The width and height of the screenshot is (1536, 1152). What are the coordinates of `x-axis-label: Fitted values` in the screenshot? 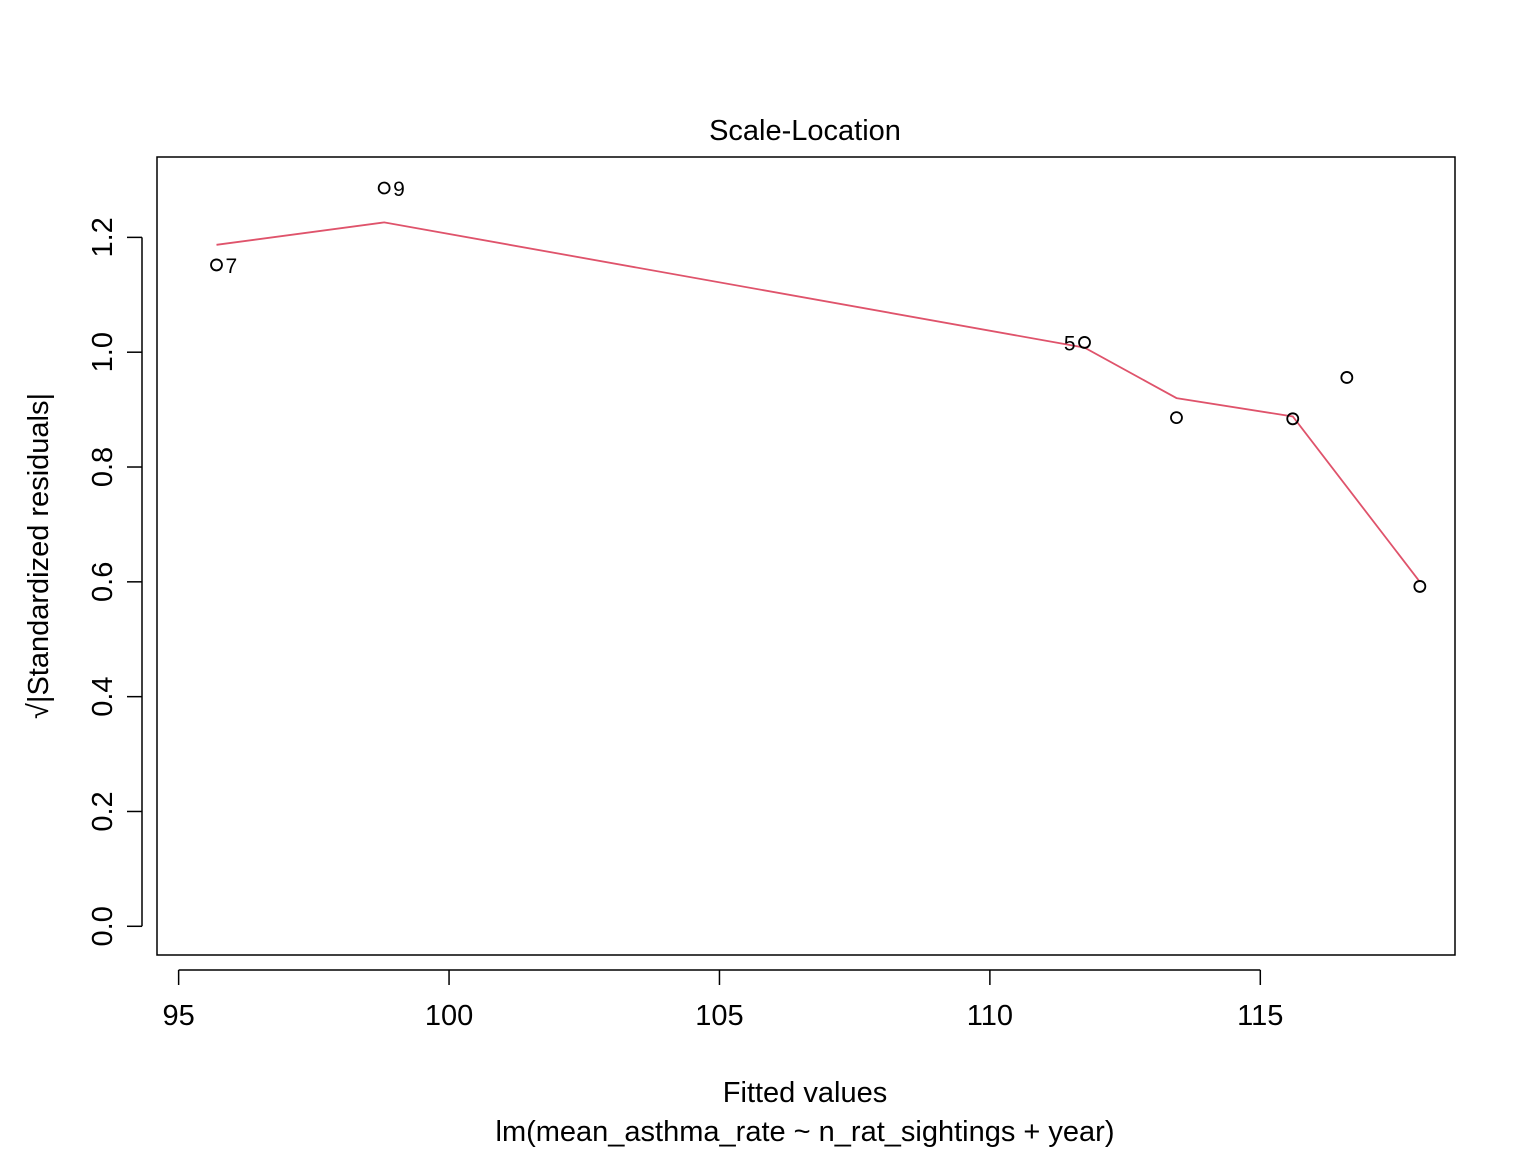 It's located at (805, 1093).